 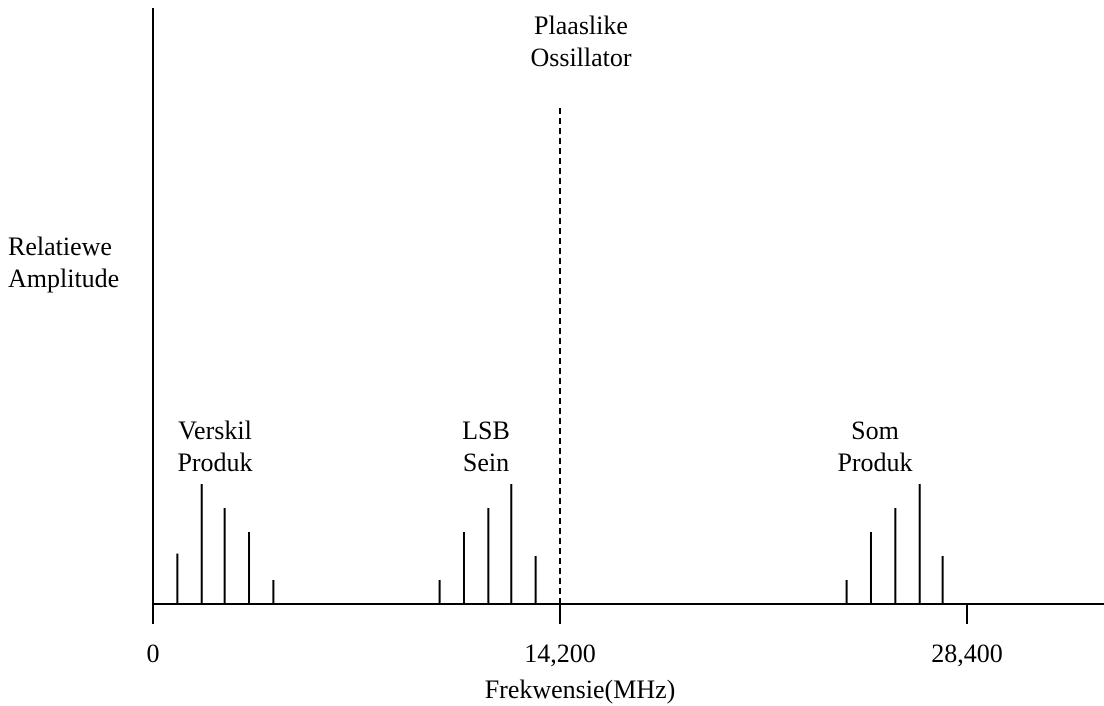 I want to click on x-tick-label-1: 14,200, so click(x=560, y=653).